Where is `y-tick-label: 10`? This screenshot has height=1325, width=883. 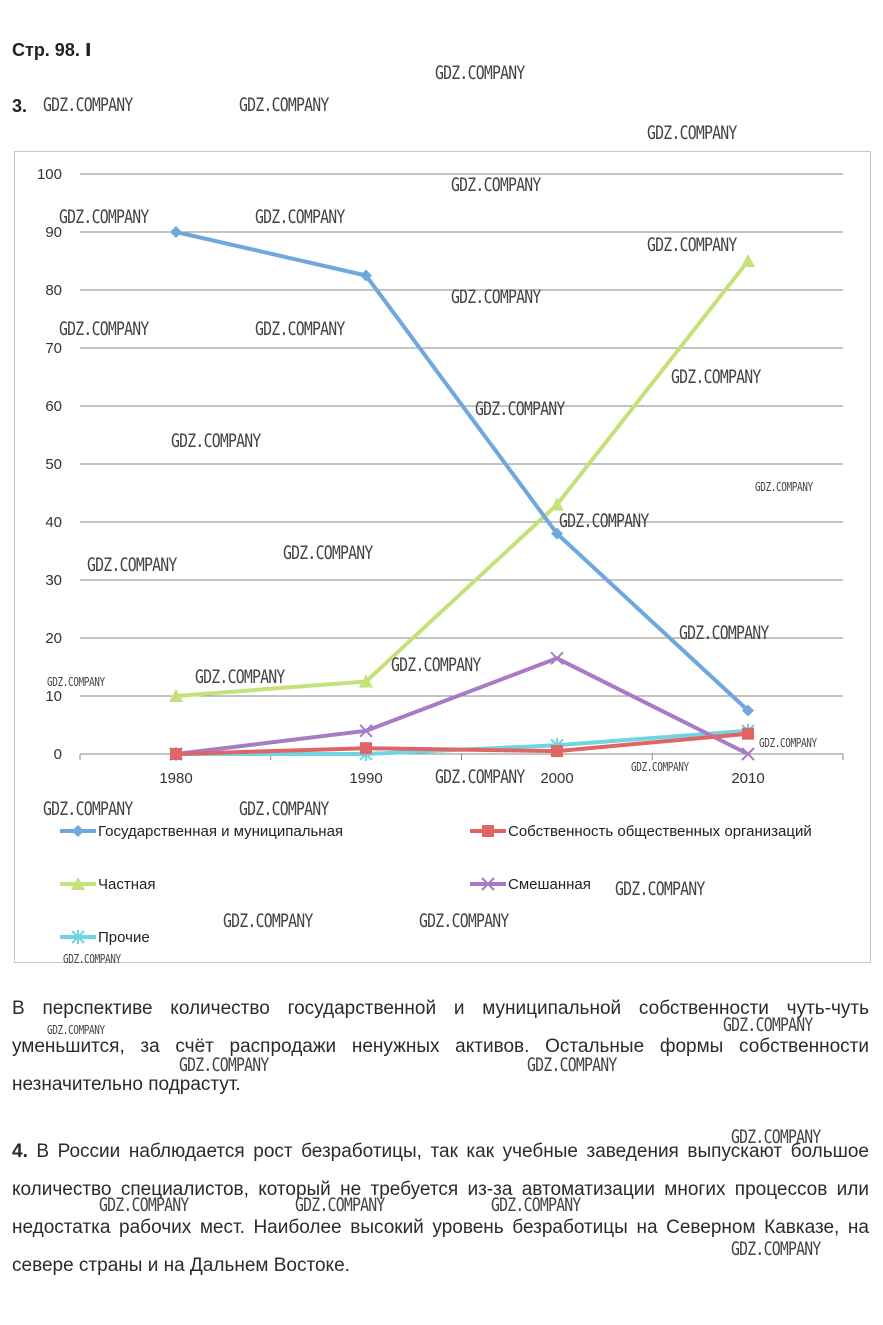
y-tick-label: 10 is located at coordinates (53, 696).